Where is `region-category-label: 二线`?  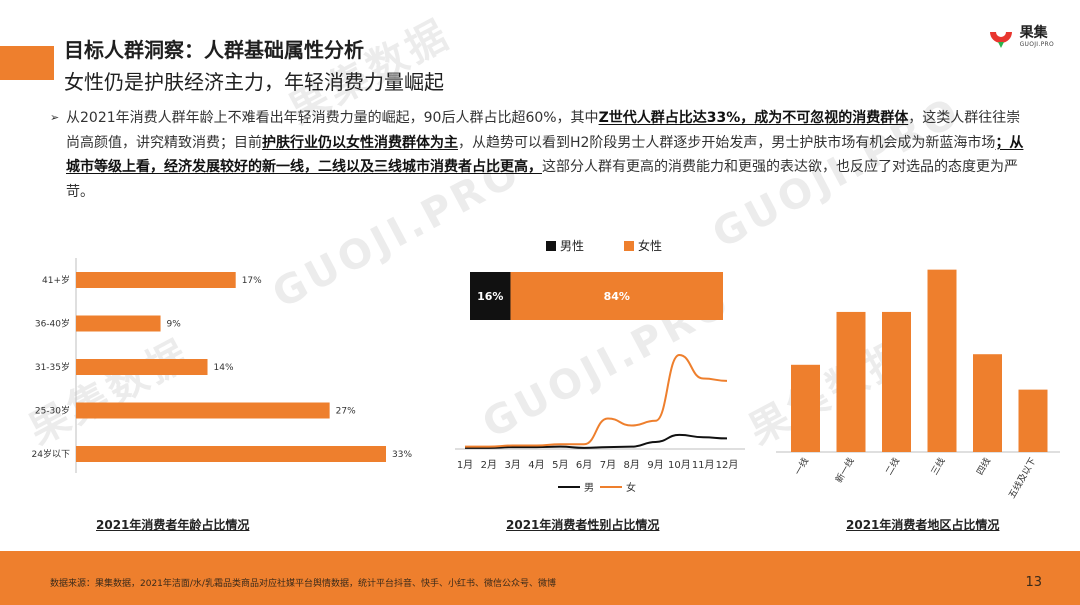 region-category-label: 二线 is located at coordinates (892, 467).